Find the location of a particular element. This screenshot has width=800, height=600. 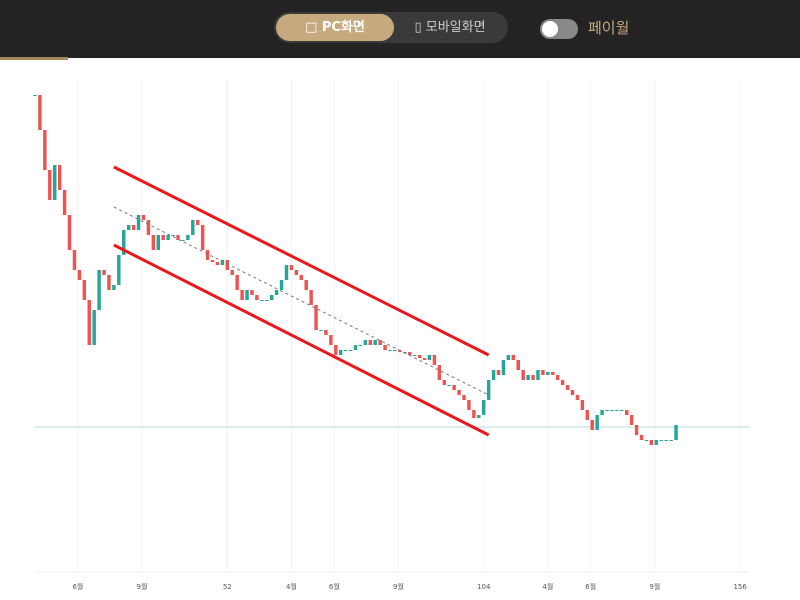

x-tick-label: 104 is located at coordinates (484, 587).